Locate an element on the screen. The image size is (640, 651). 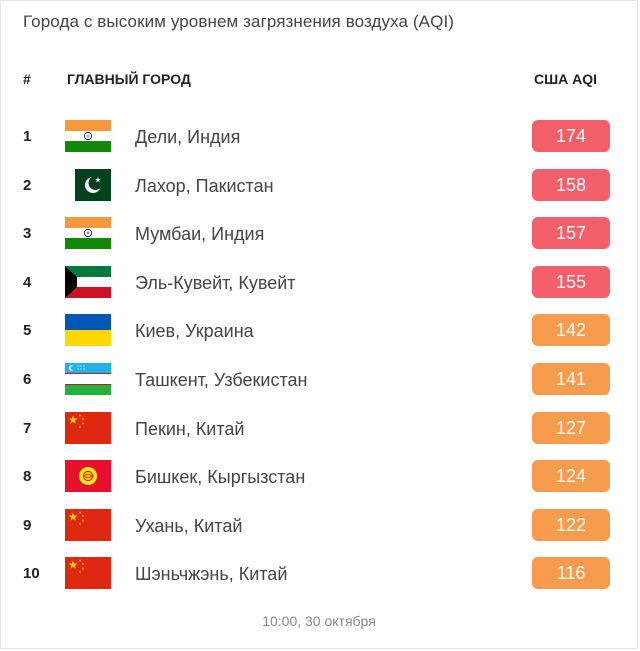
pakistan-flag-icon is located at coordinates (88, 184).